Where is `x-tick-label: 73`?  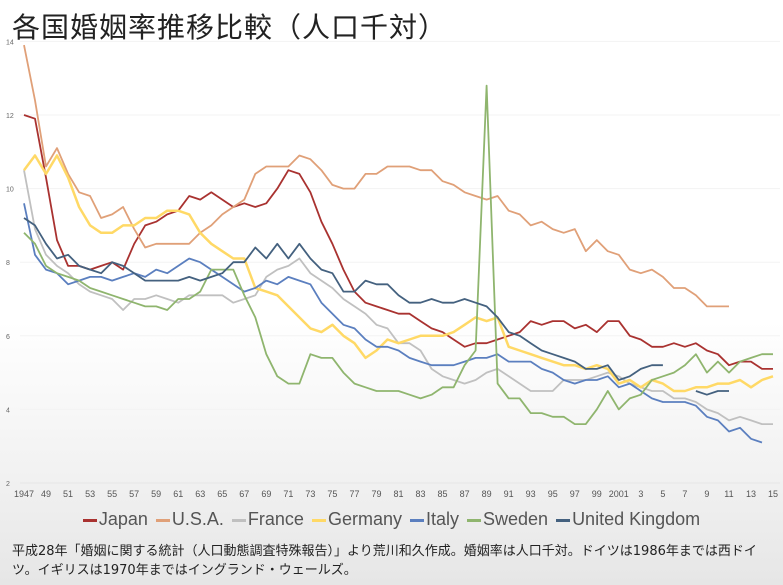 x-tick-label: 73 is located at coordinates (310, 494).